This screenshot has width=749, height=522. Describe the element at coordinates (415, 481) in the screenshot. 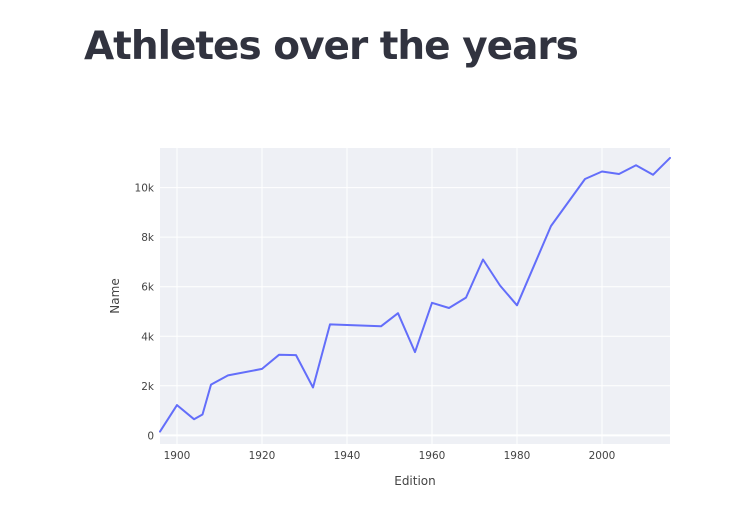

I see `x-axis-title: Edition` at that location.